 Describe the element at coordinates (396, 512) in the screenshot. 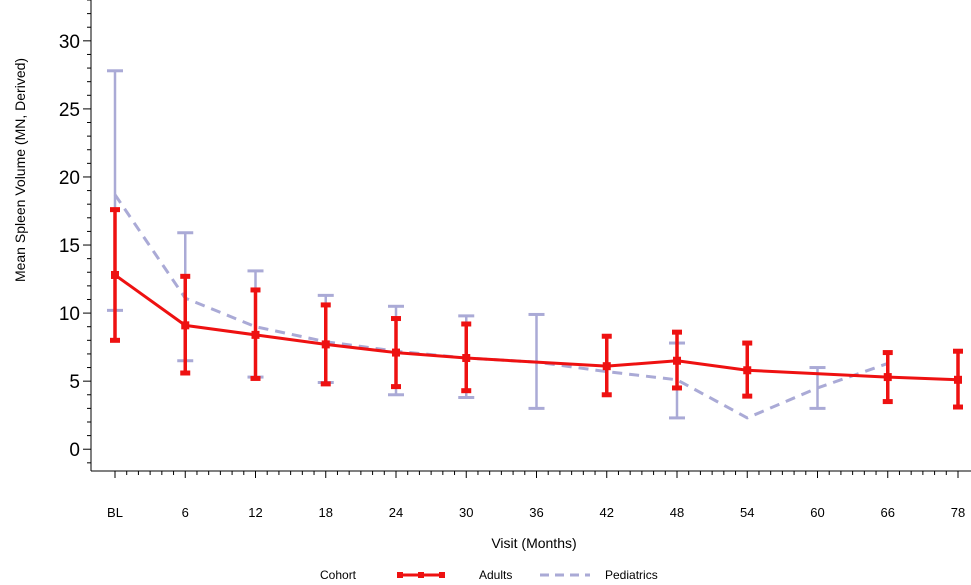

I see `x-tick-label: 24` at that location.